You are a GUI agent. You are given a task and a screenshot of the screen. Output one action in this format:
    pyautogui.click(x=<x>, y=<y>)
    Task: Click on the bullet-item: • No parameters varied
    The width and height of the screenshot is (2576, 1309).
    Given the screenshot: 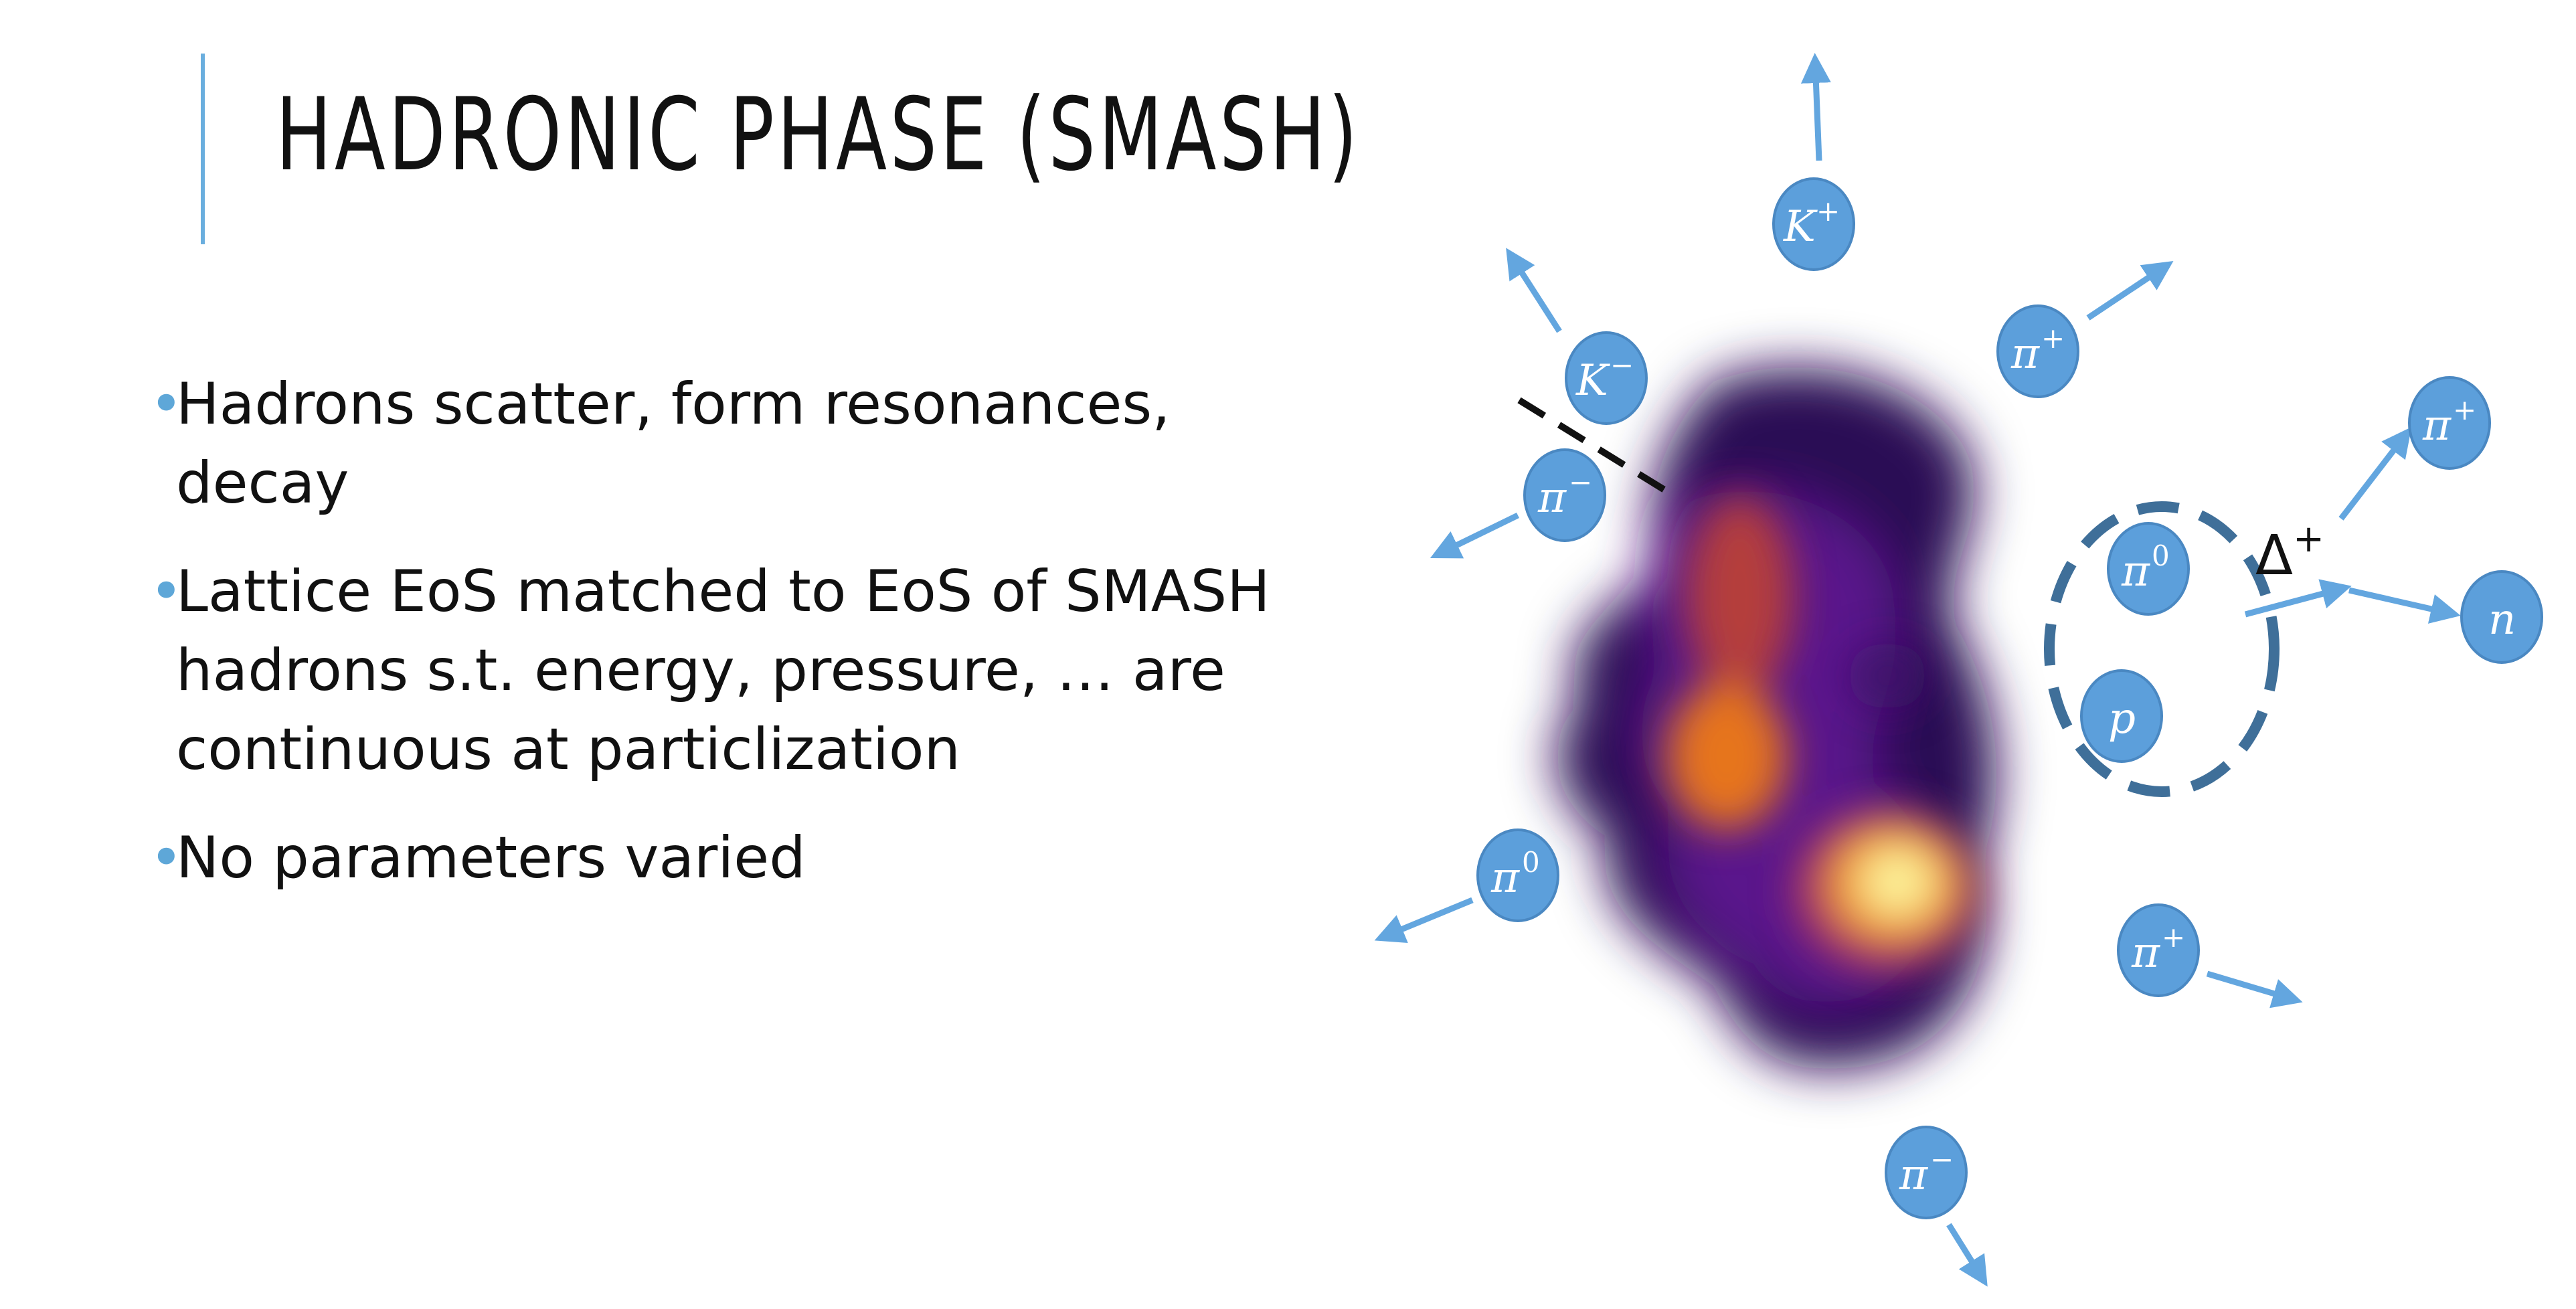 What is the action you would take?
    pyautogui.click(x=741, y=858)
    